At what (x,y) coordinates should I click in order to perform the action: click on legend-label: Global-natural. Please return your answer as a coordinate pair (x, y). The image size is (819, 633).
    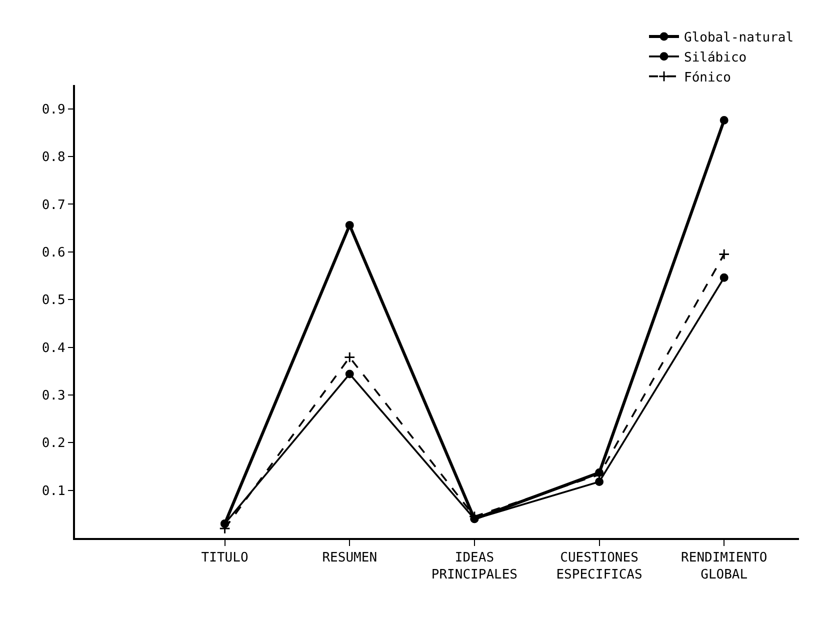
    Looking at the image, I should click on (739, 38).